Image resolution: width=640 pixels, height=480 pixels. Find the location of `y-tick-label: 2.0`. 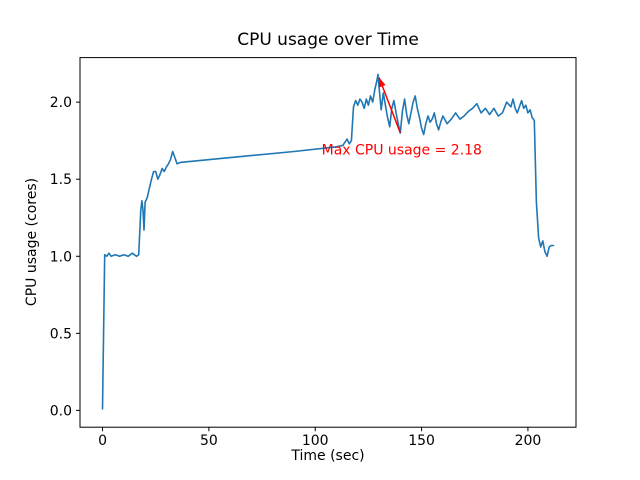

y-tick-label: 2.0 is located at coordinates (61, 103).